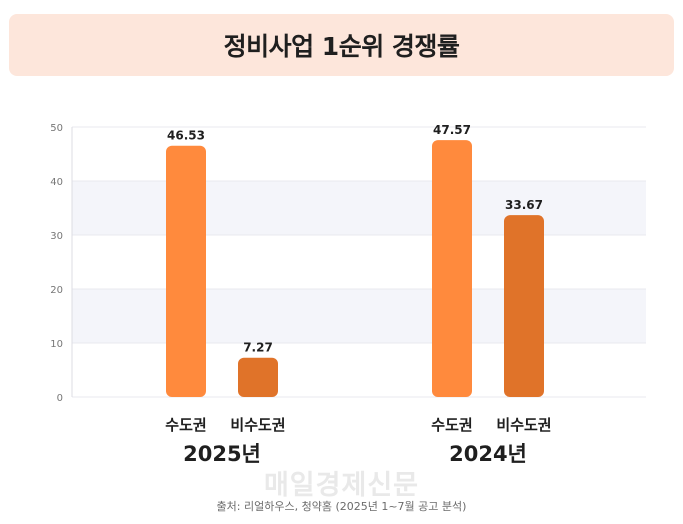 The height and width of the screenshot is (524, 683). Describe the element at coordinates (524, 205) in the screenshot. I see `bar-value-label: 33.67` at that location.